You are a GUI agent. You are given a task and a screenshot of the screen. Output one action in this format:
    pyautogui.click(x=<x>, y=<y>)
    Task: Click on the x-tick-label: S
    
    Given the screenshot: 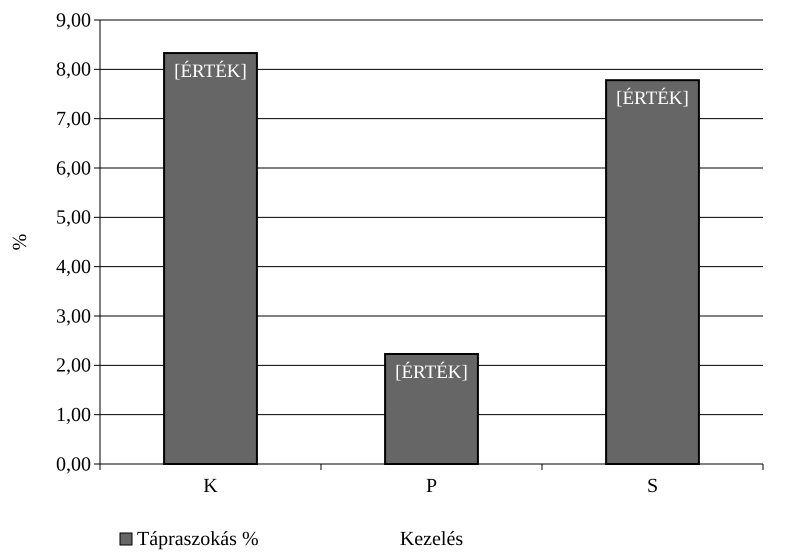 What is the action you would take?
    pyautogui.click(x=652, y=486)
    